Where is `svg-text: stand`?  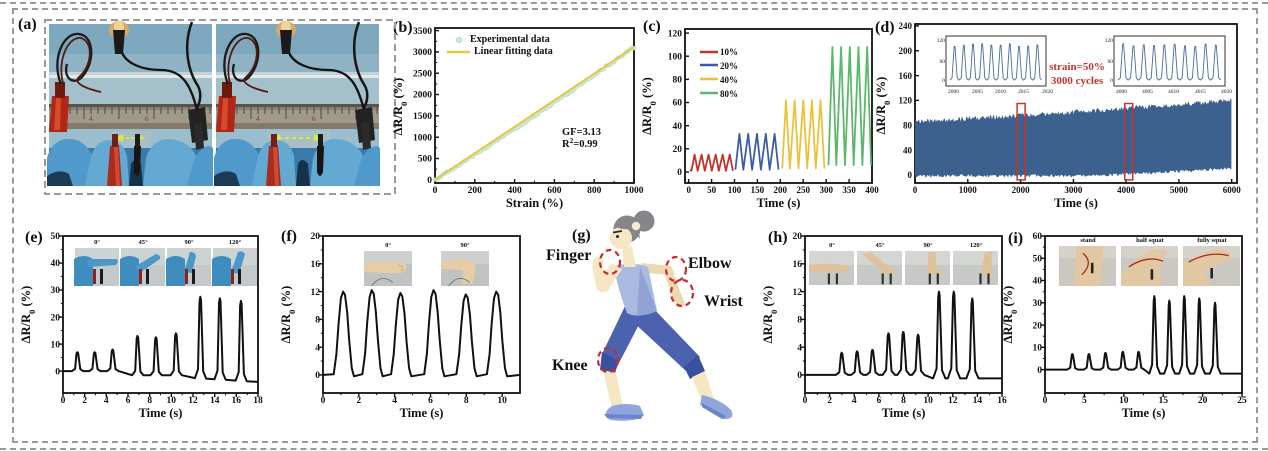
svg-text: stand is located at coordinates (1088, 240).